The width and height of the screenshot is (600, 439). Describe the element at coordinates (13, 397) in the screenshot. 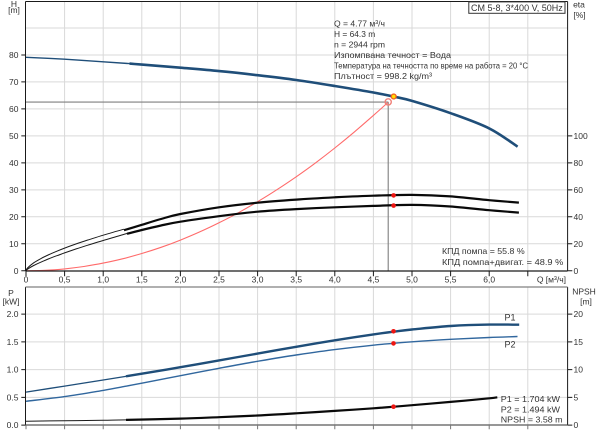

I see `svg-text: 0.5` at that location.